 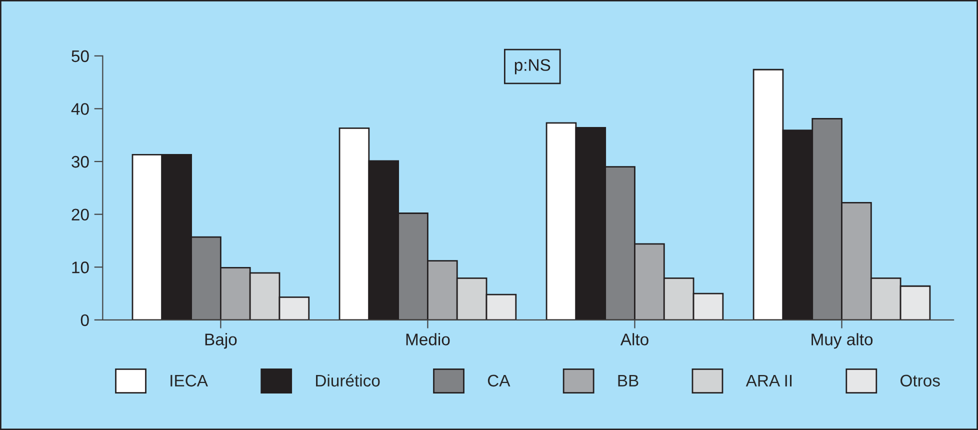 What do you see at coordinates (348, 380) in the screenshot?
I see `legend-label: Diurético` at bounding box center [348, 380].